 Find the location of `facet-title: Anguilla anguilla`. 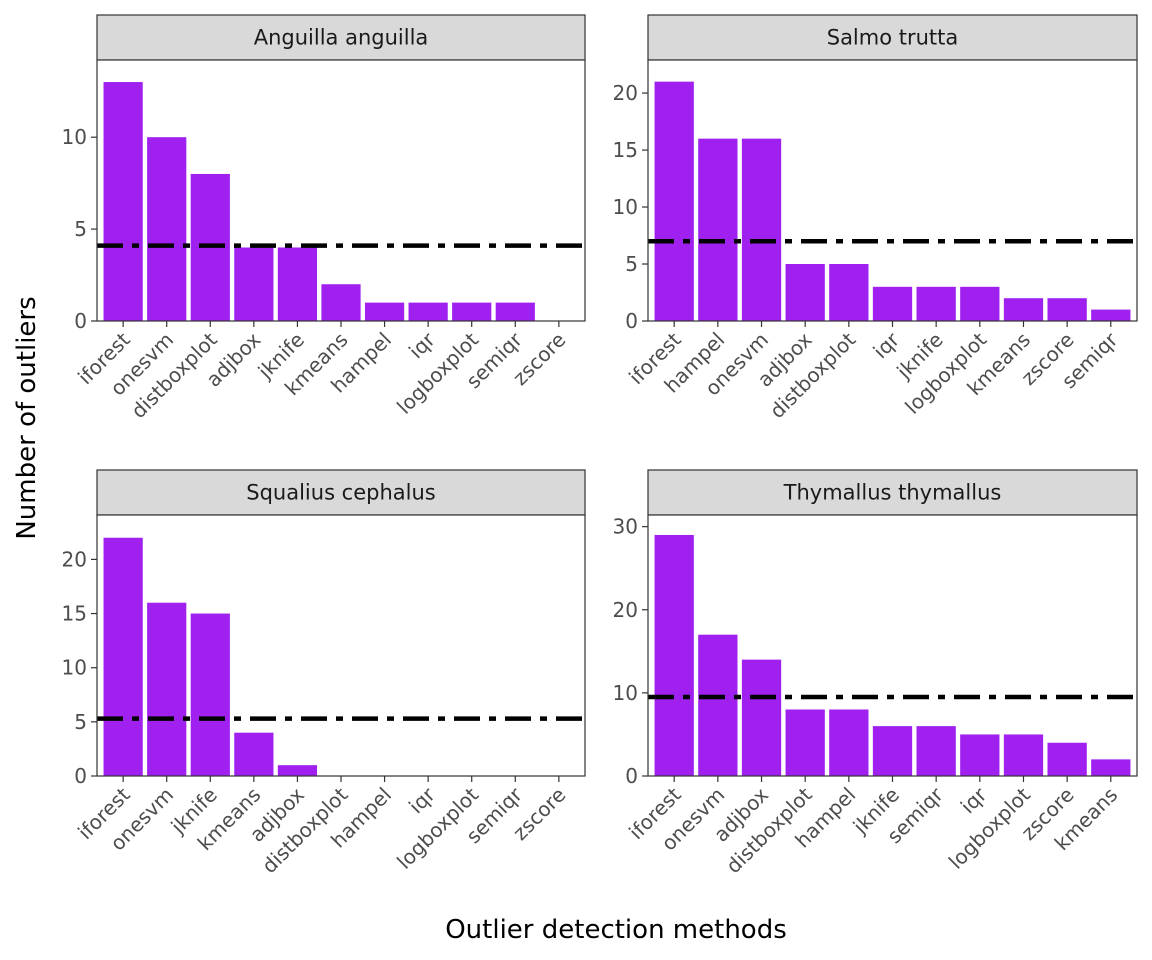

facet-title: Anguilla anguilla is located at coordinates (341, 38).